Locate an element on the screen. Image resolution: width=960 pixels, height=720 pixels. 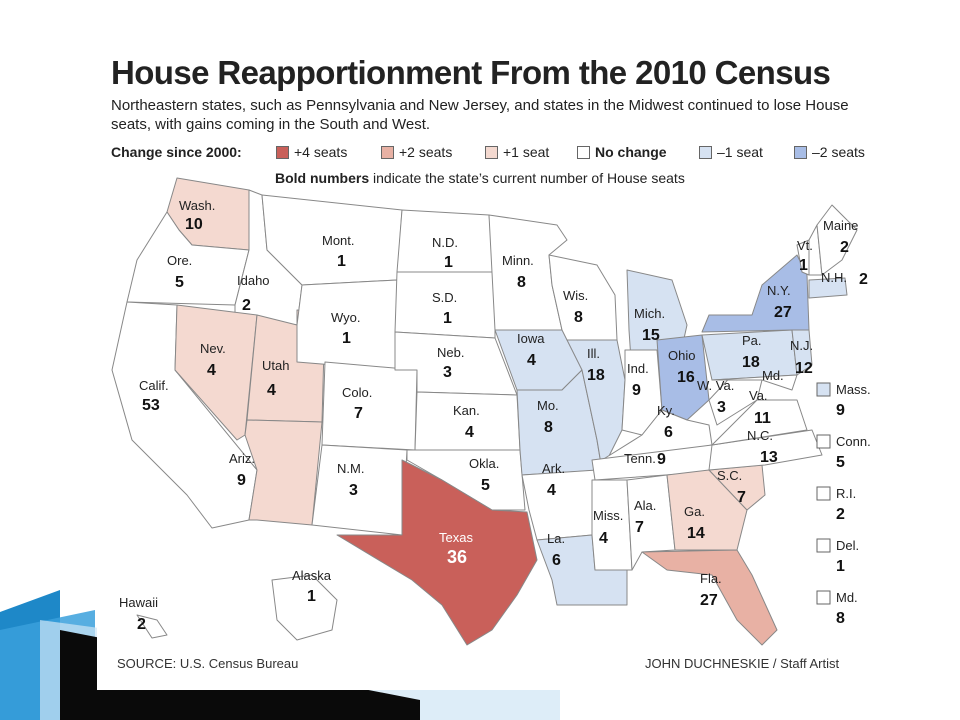
state-seats-wy: 1 is located at coordinates (346, 338).